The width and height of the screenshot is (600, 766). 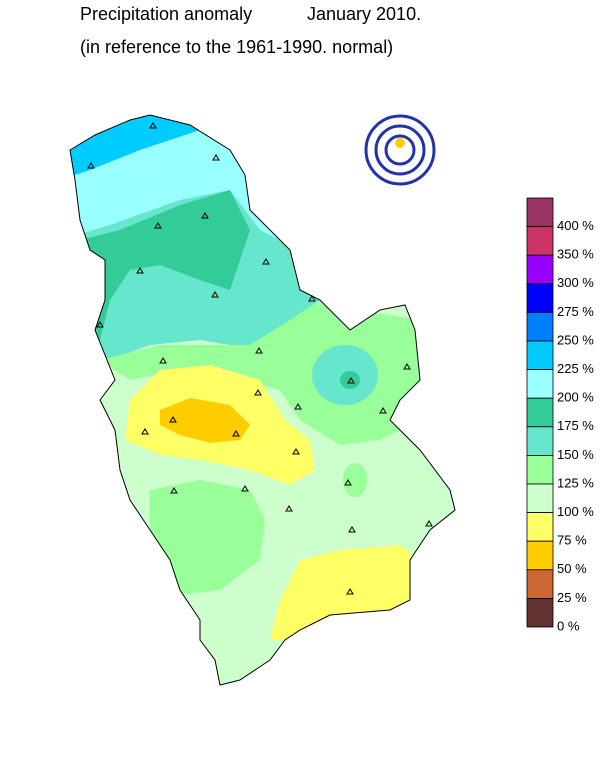 What do you see at coordinates (572, 597) in the screenshot?
I see `legend-label: 25 %` at bounding box center [572, 597].